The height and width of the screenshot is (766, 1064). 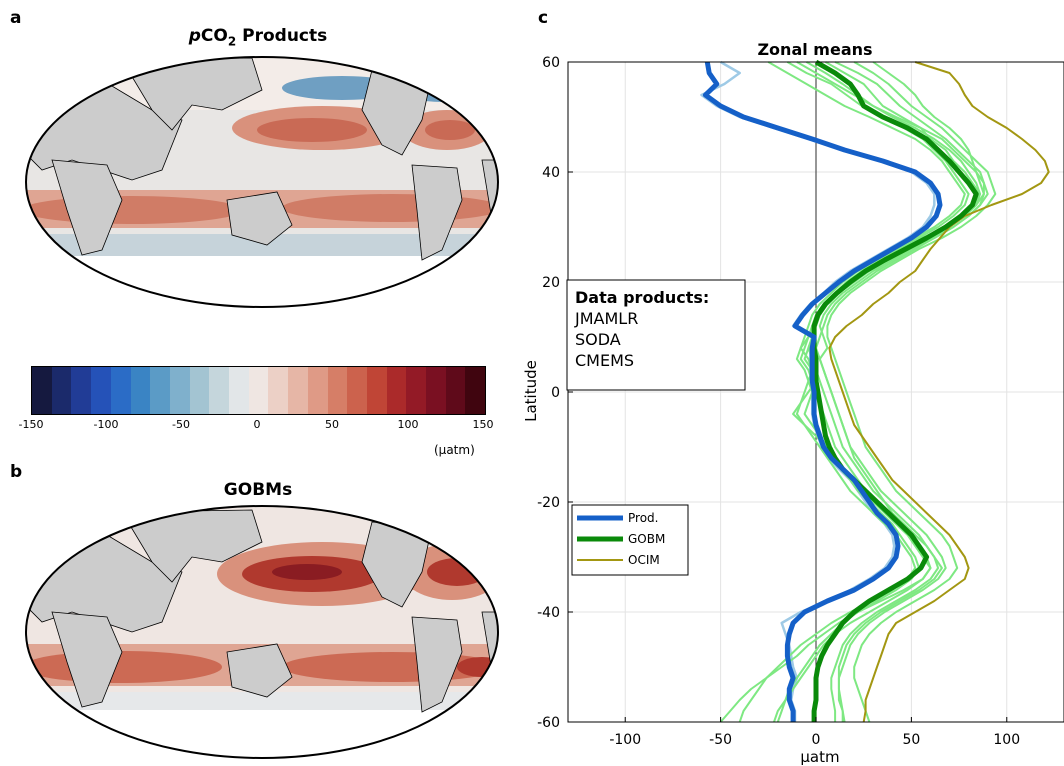 I want to click on x-tick-label: -100, so click(x=625, y=740).